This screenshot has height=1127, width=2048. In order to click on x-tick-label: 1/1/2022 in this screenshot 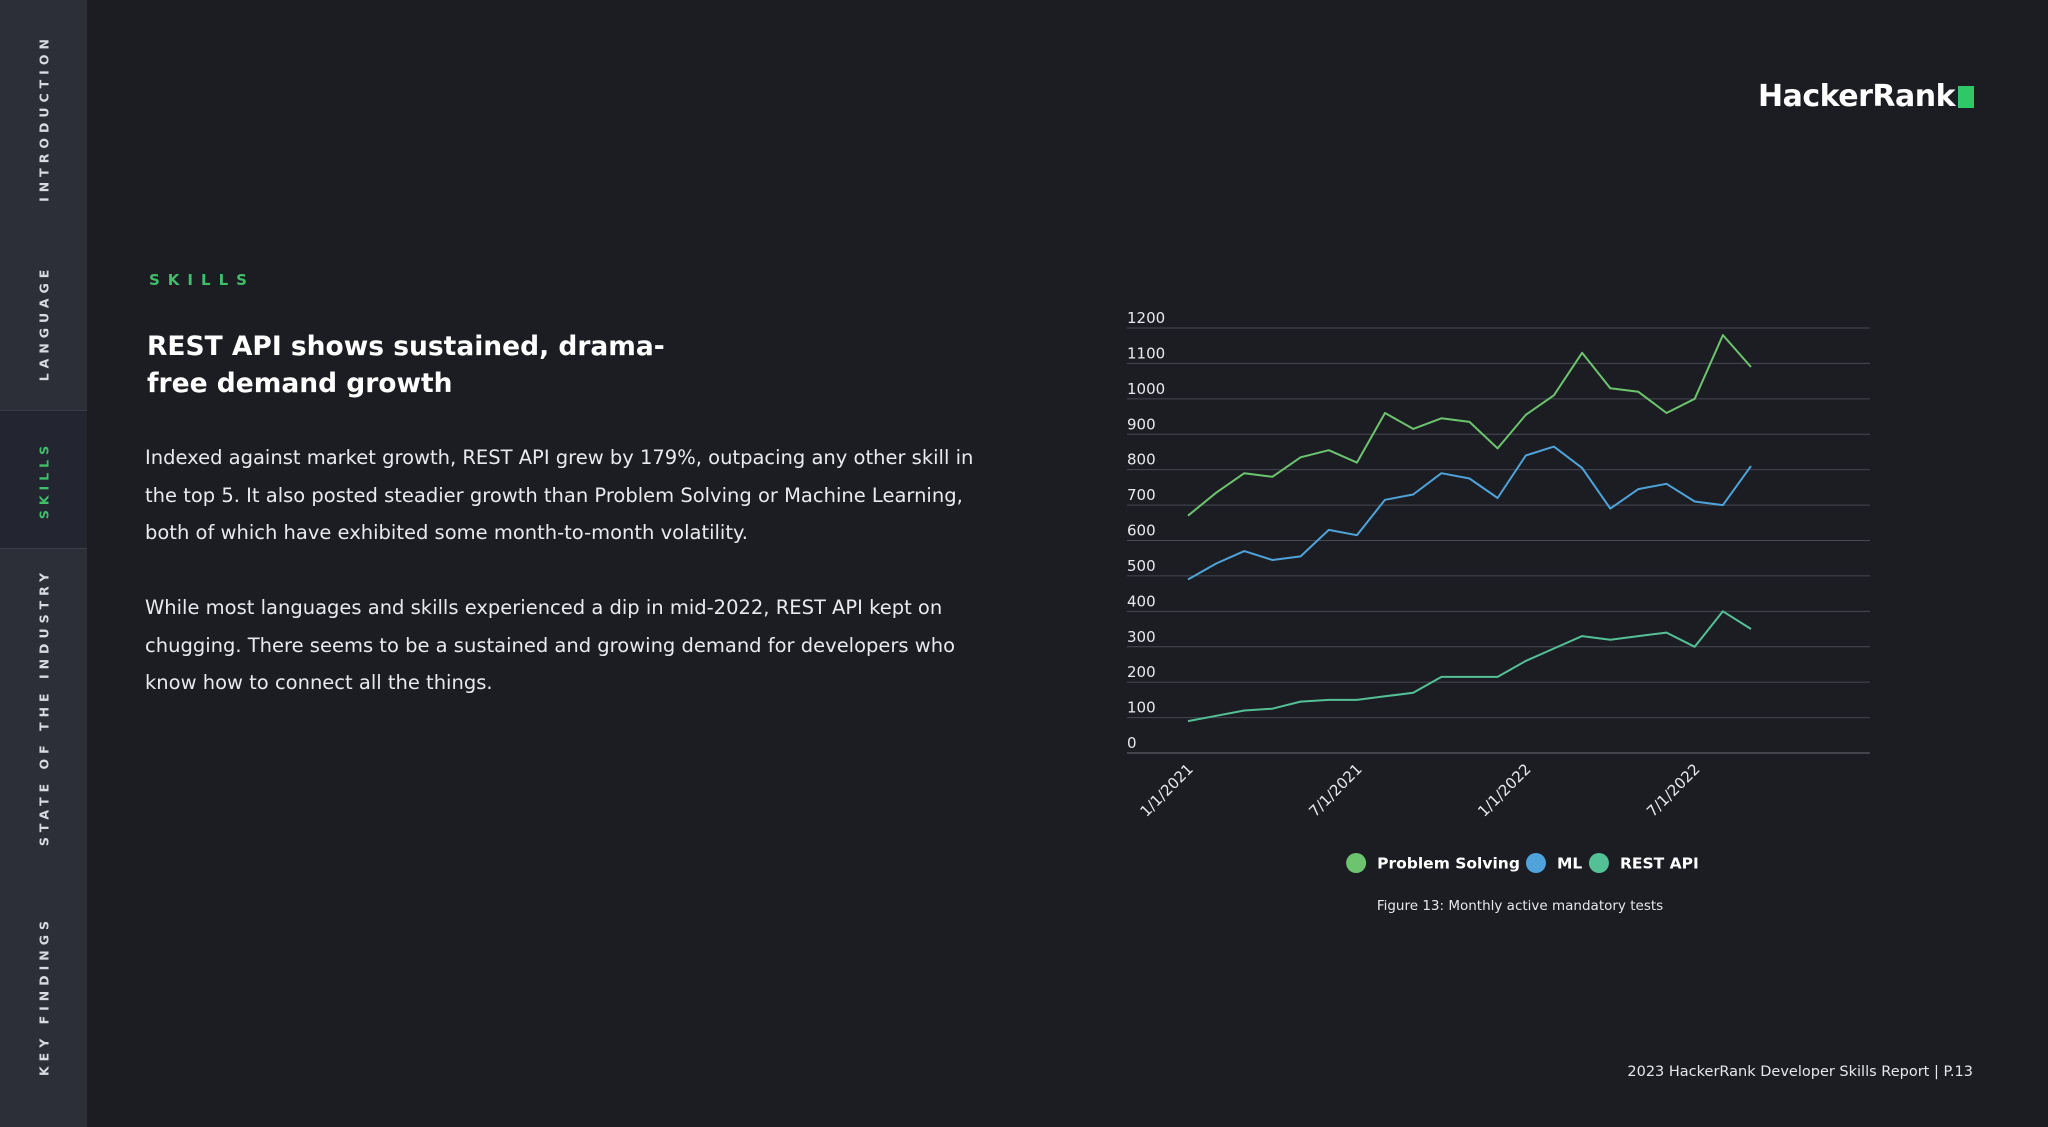, I will do `click(1504, 790)`.